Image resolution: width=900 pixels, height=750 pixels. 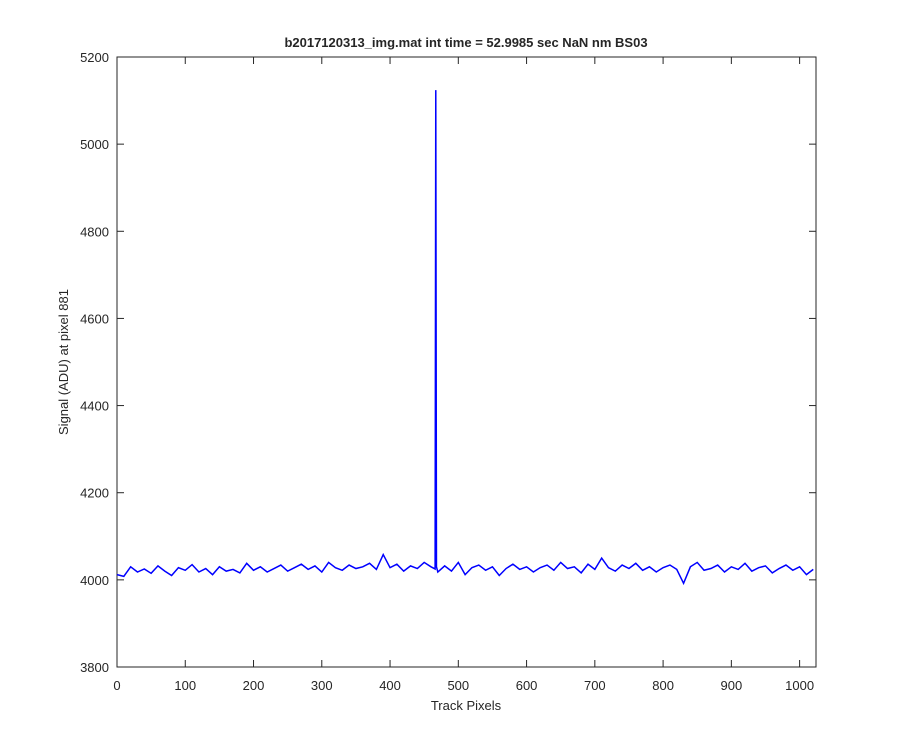 I want to click on x-tick-label: 1000, so click(x=799, y=685).